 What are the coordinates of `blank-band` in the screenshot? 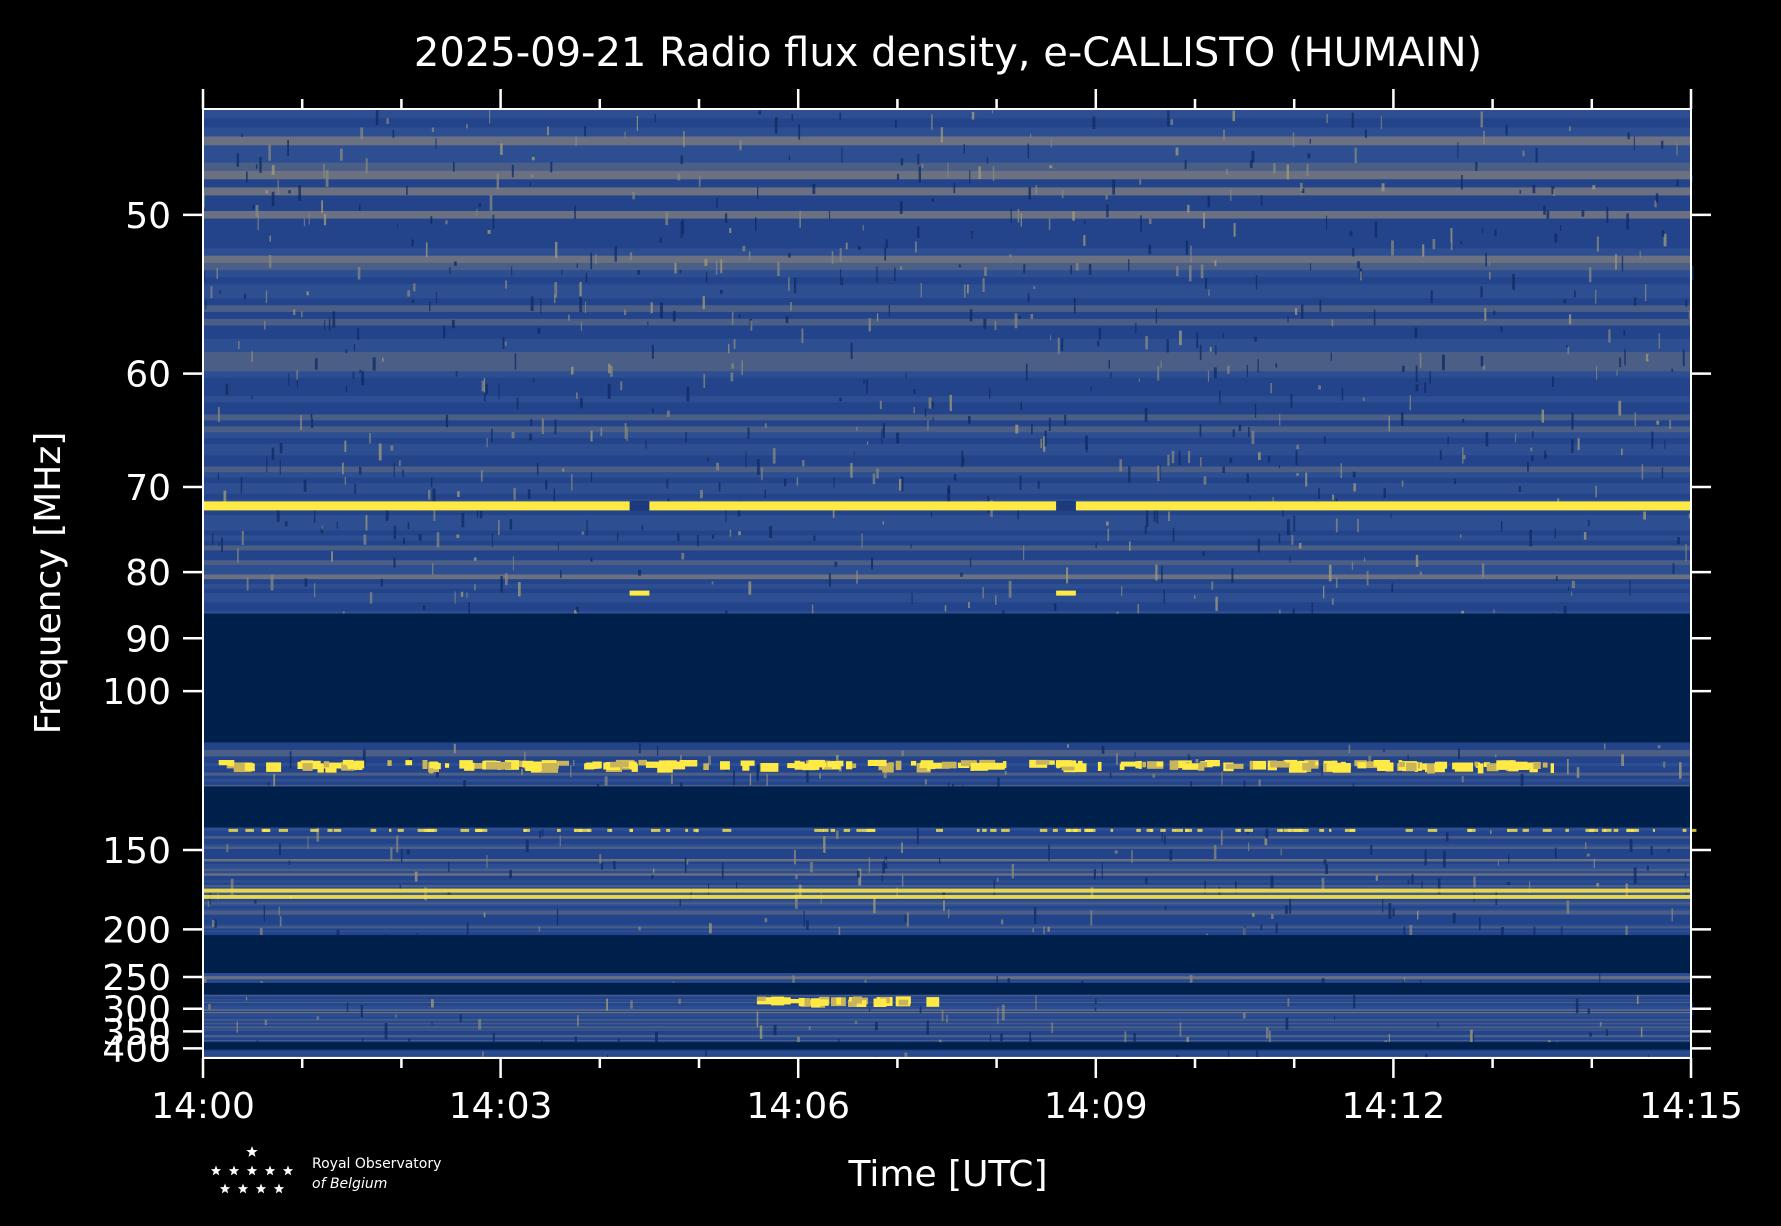 It's located at (947, 1046).